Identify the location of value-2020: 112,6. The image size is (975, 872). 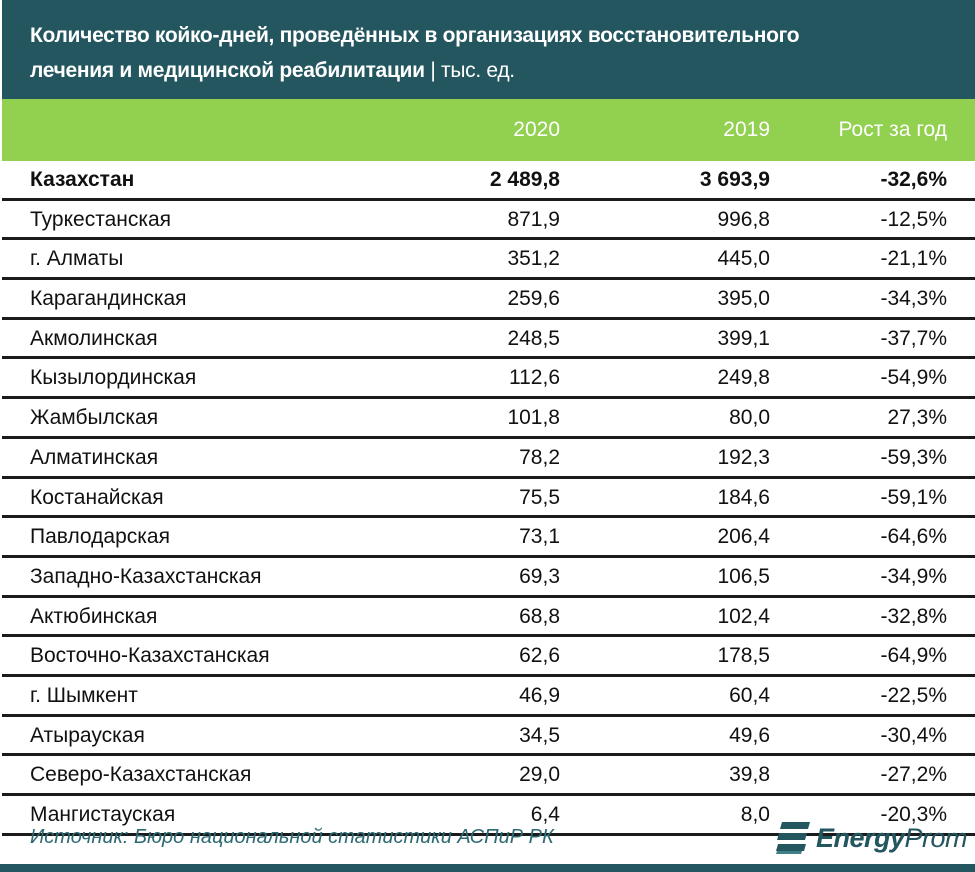
(534, 378).